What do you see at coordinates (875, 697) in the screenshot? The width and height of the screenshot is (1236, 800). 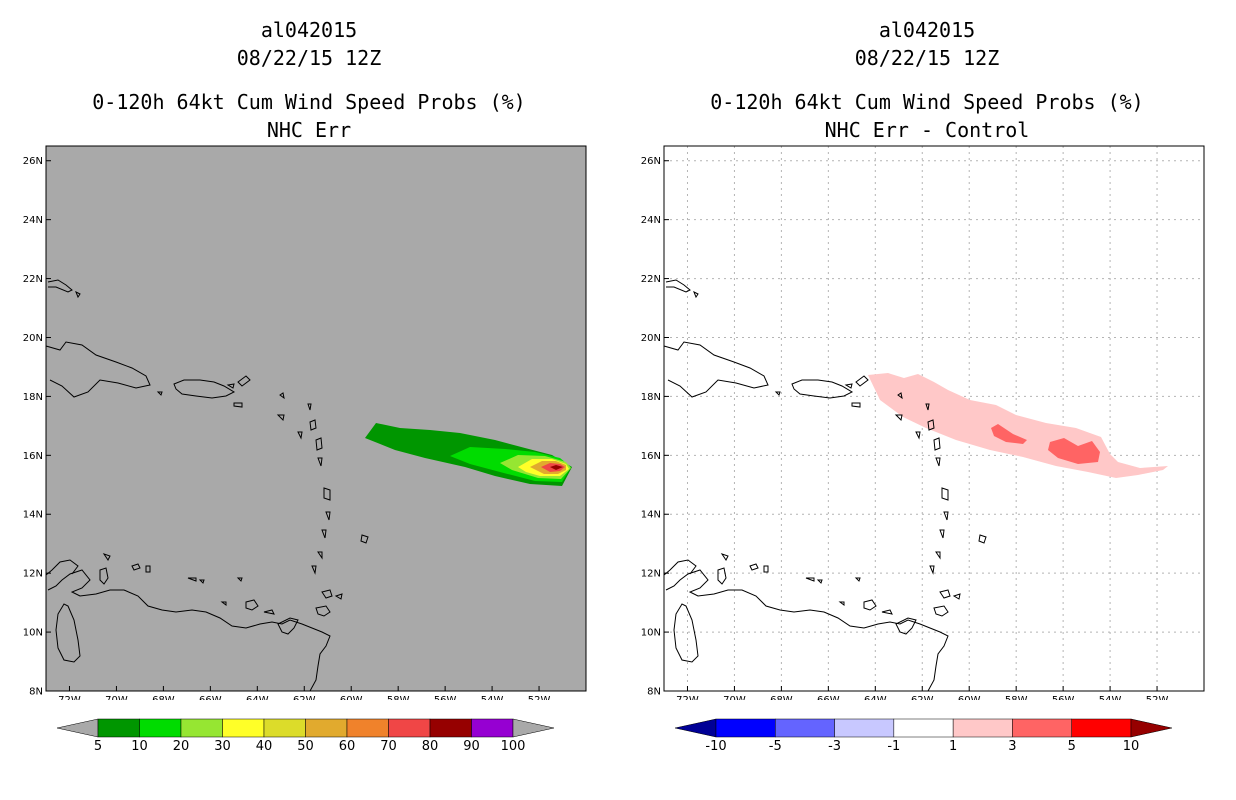 I see `lon-tick-label: 64W` at bounding box center [875, 697].